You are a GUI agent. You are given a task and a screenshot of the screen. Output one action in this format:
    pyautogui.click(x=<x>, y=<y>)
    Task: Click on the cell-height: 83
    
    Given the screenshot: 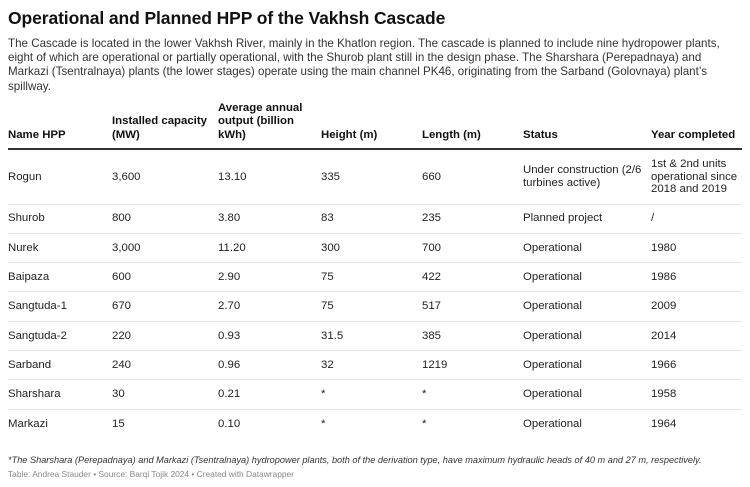 What is the action you would take?
    pyautogui.click(x=371, y=219)
    